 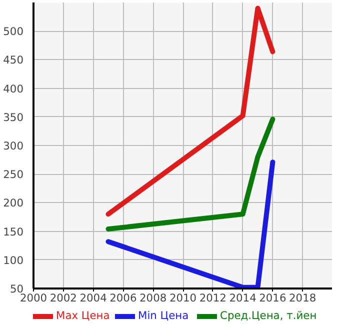 What do you see at coordinates (212, 298) in the screenshot?
I see `x-tick-label: 2012` at bounding box center [212, 298].